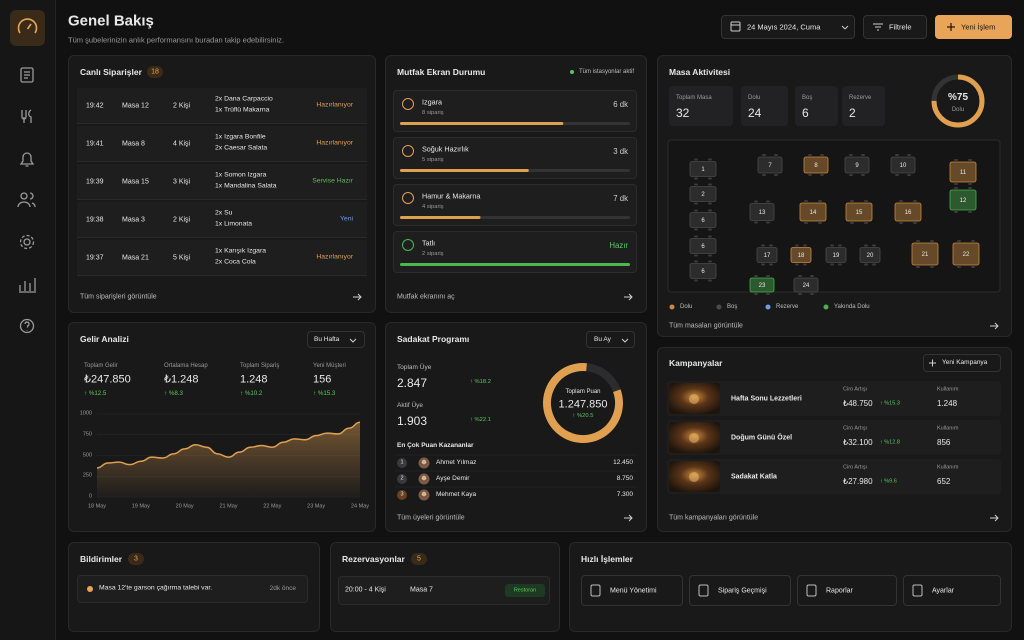  I want to click on x-tick-label: 23 May, so click(316, 506).